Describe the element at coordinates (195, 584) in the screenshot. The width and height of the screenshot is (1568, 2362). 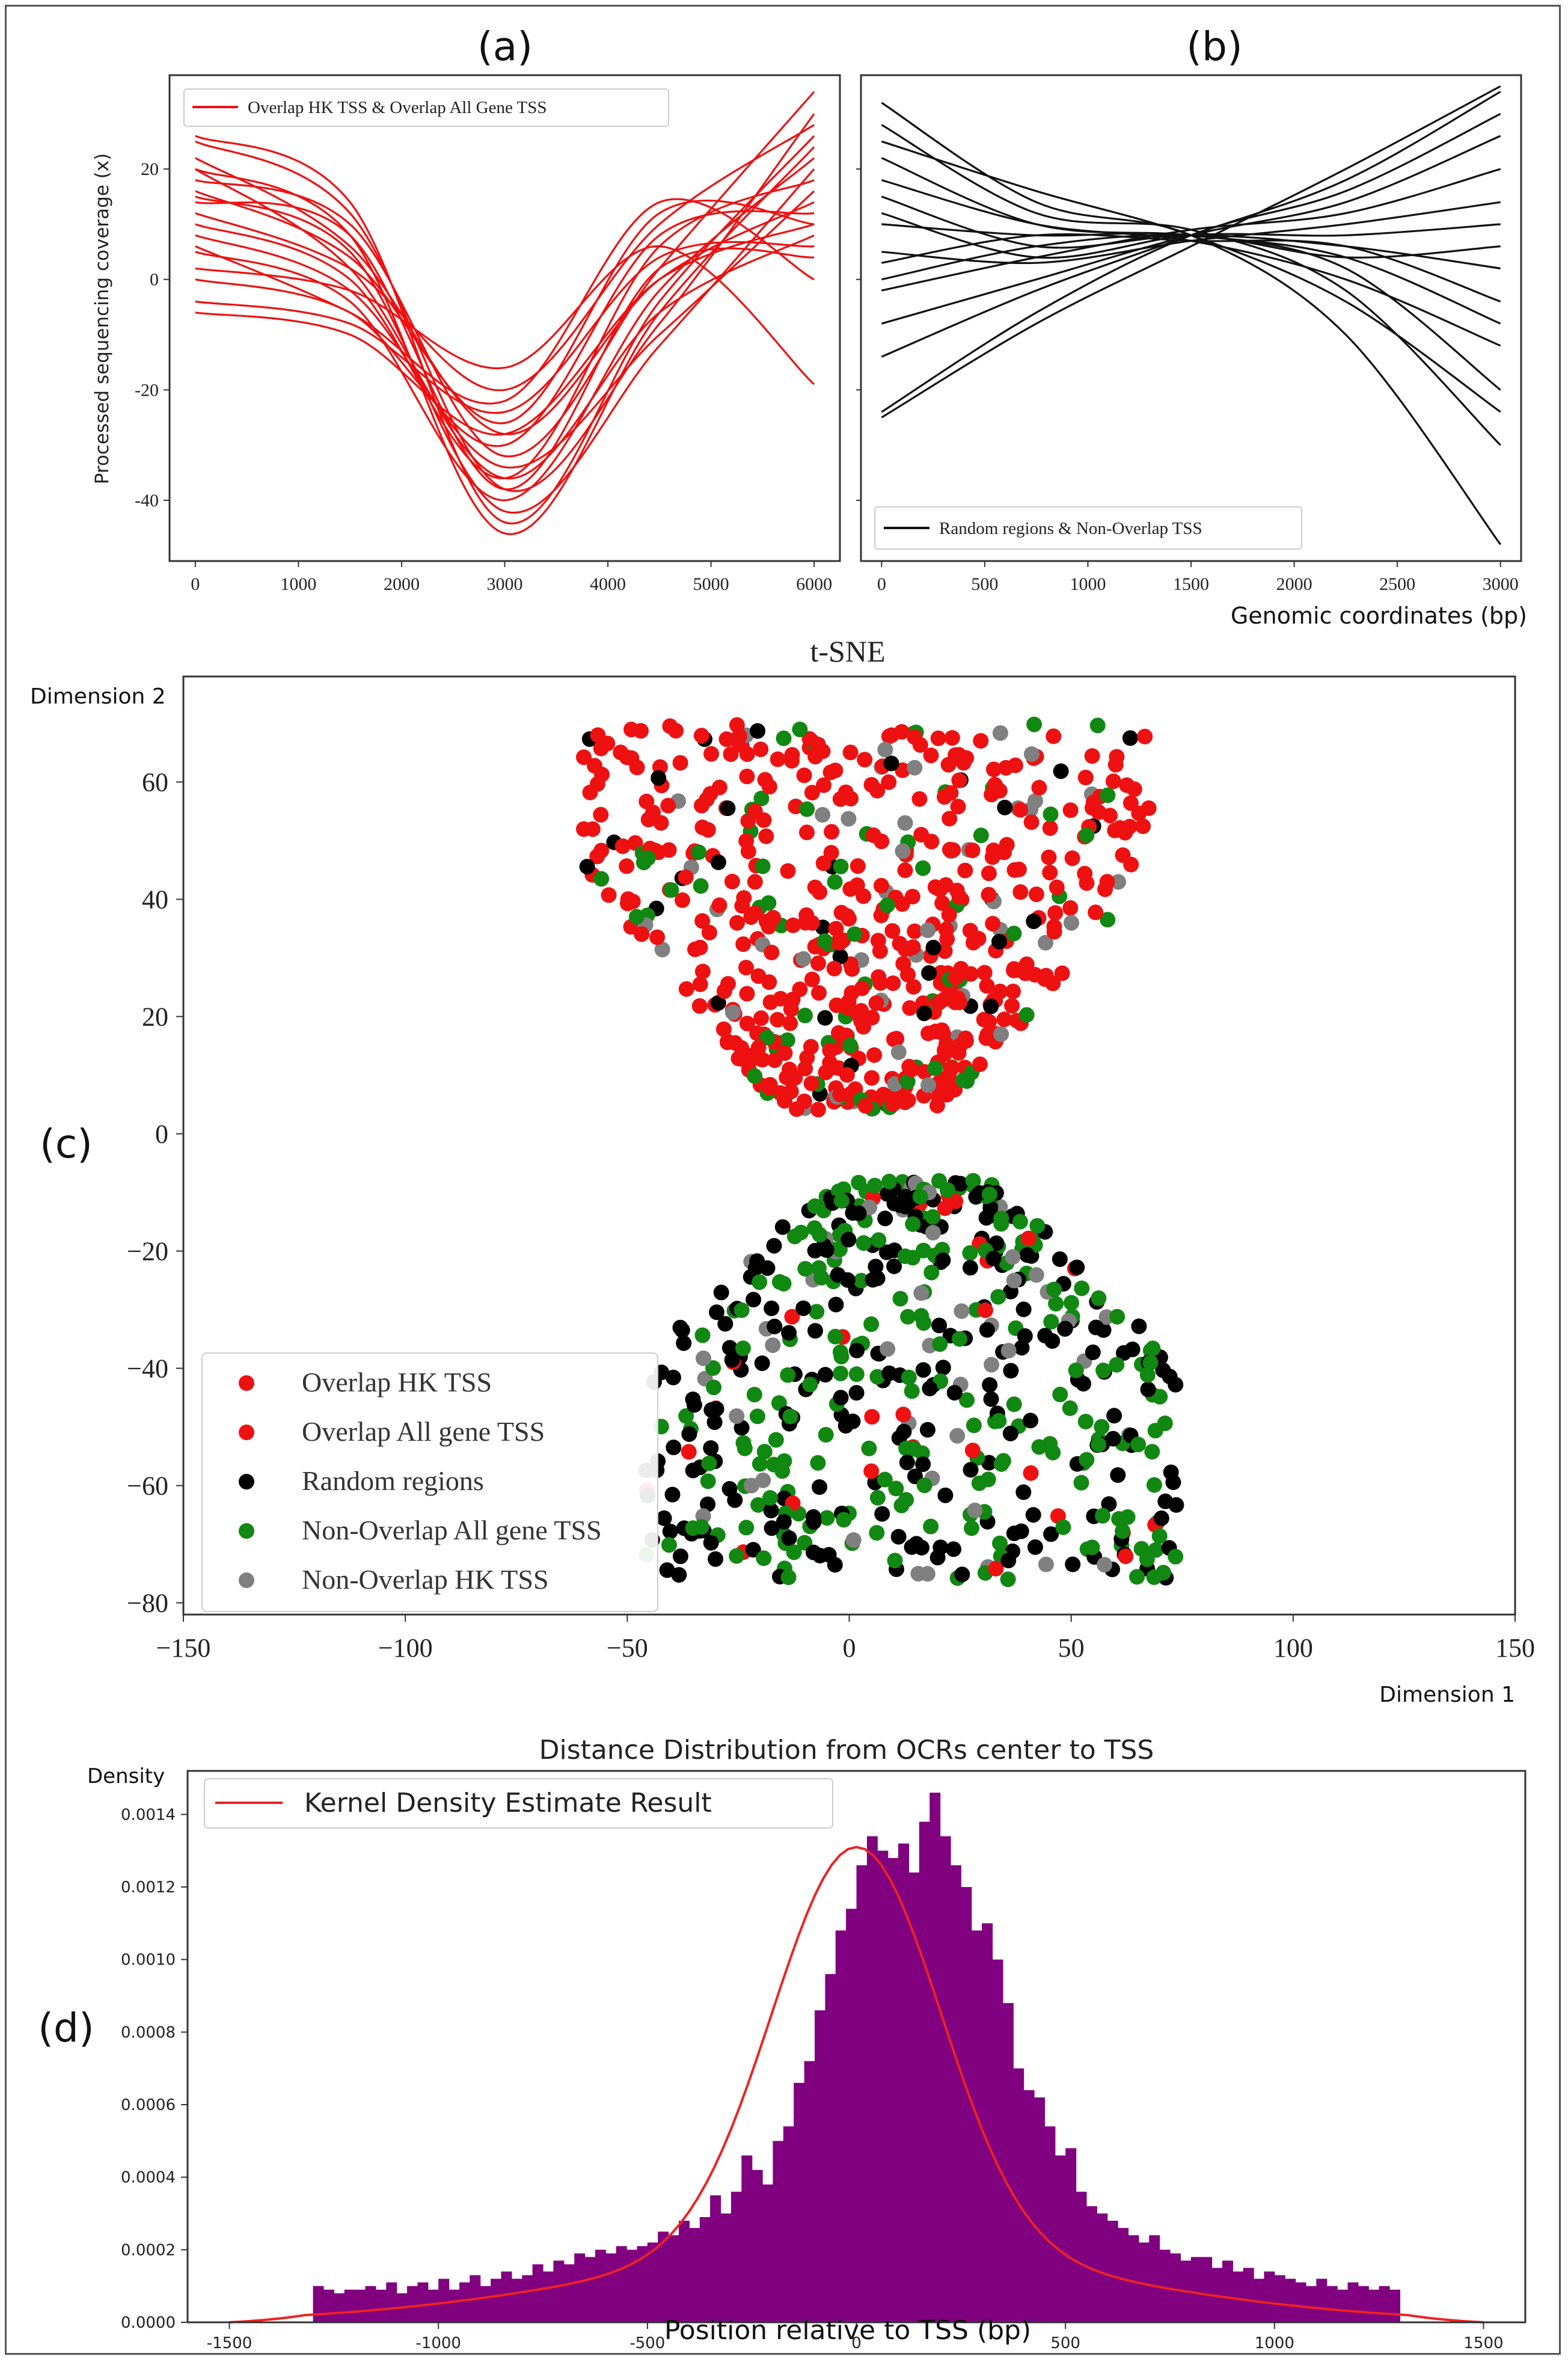
I see `panel-a-xtick-label: 0` at that location.